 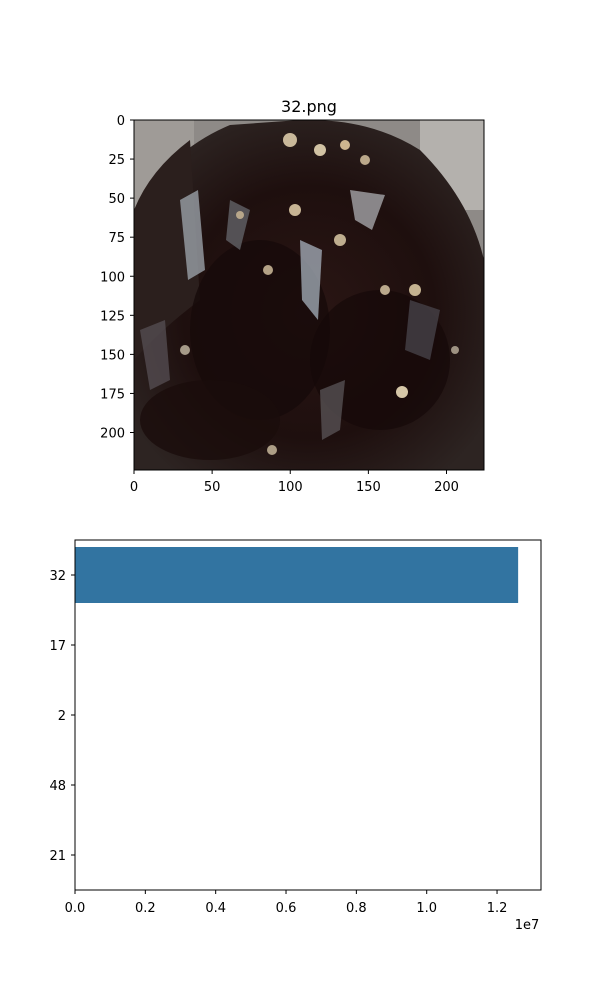 I want to click on image-x-axis: 0 50 100 150 200, so click(x=294, y=482).